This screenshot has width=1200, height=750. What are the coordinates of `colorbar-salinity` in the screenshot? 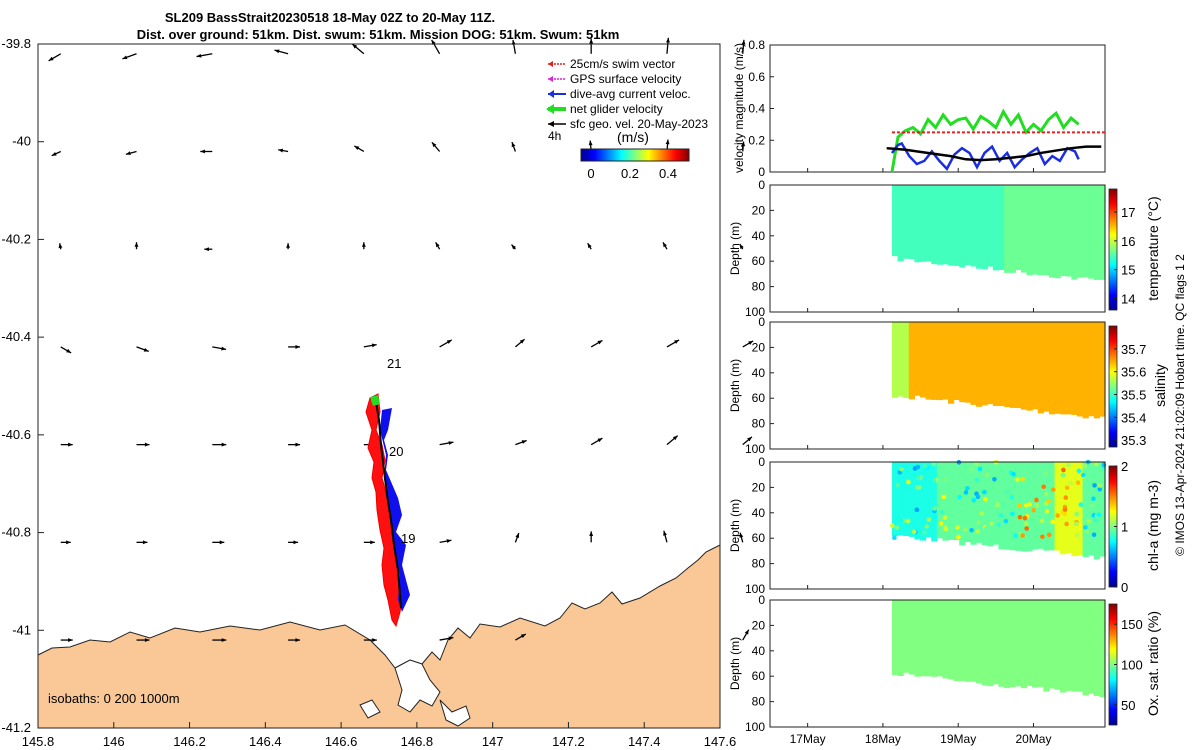 It's located at (1113, 386).